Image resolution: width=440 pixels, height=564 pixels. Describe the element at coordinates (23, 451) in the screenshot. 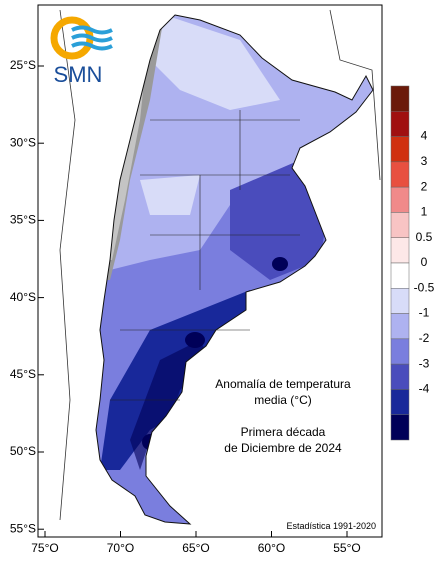

I see `lat-tick-label: 50°S` at that location.